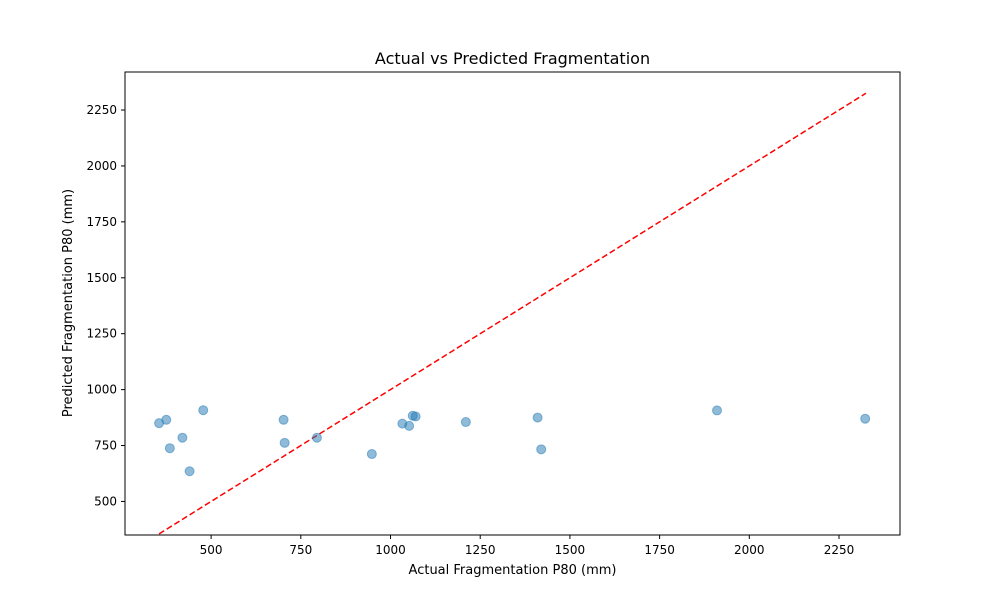 This screenshot has width=1000, height=604. Describe the element at coordinates (480, 550) in the screenshot. I see `x-tick-label: 1250` at that location.